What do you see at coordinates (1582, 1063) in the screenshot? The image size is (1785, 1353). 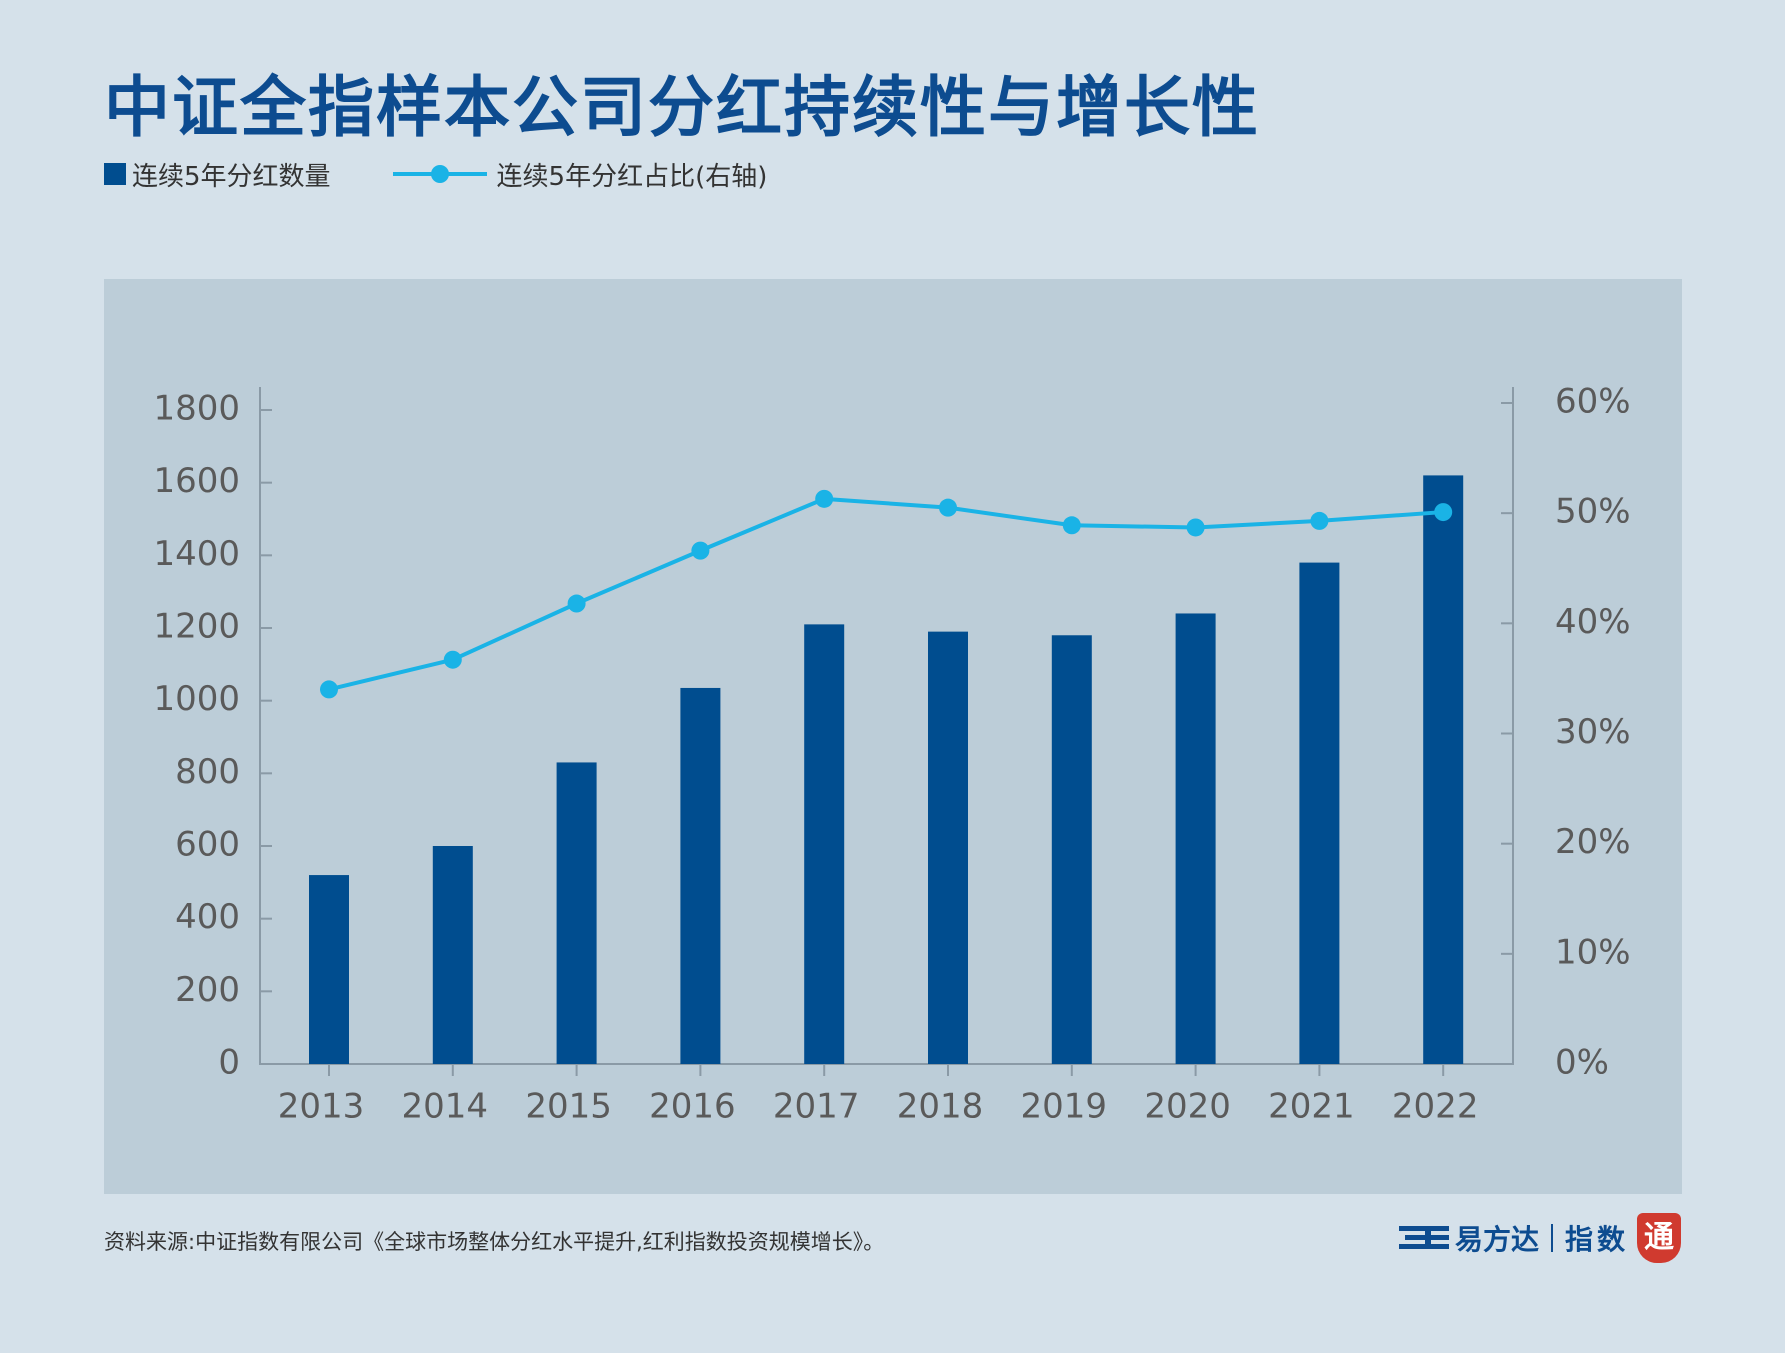 I see `right-tick-label: 0%` at bounding box center [1582, 1063].